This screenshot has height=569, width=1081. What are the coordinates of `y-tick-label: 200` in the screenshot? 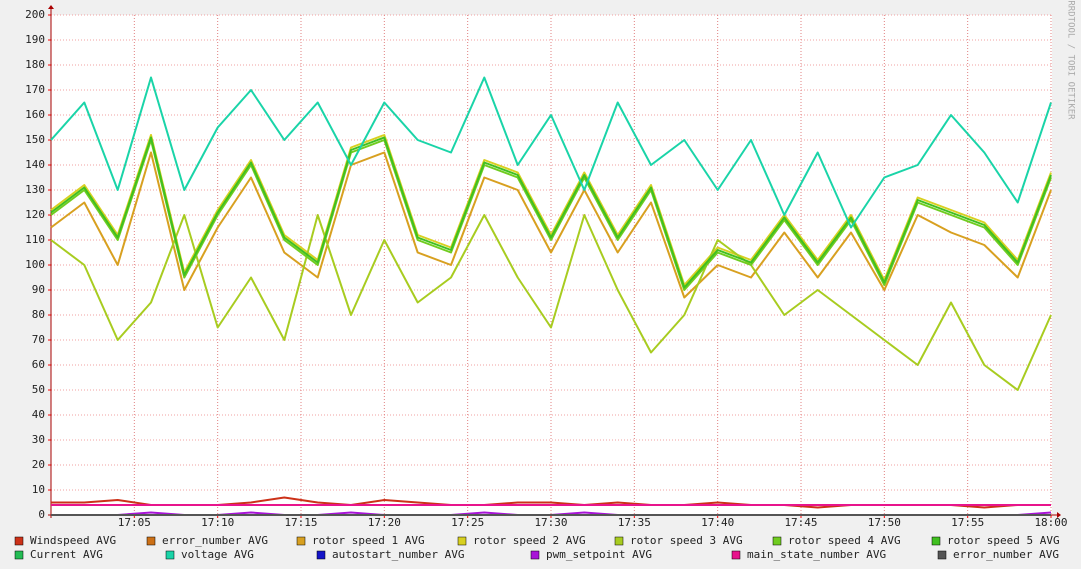 It's located at (35, 14).